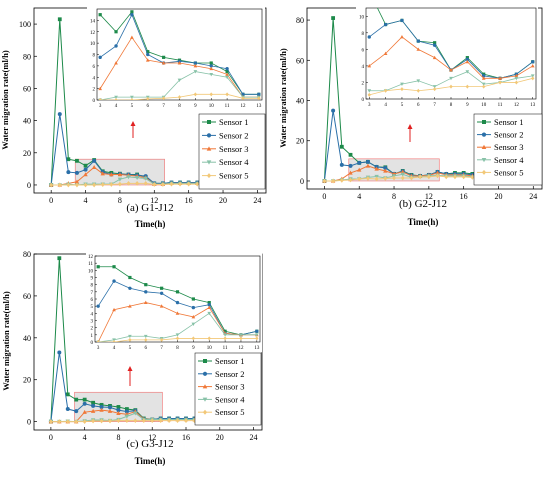  What do you see at coordinates (90, 264) in the screenshot?
I see `inset-y-tick-label: 11` at bounding box center [90, 264].